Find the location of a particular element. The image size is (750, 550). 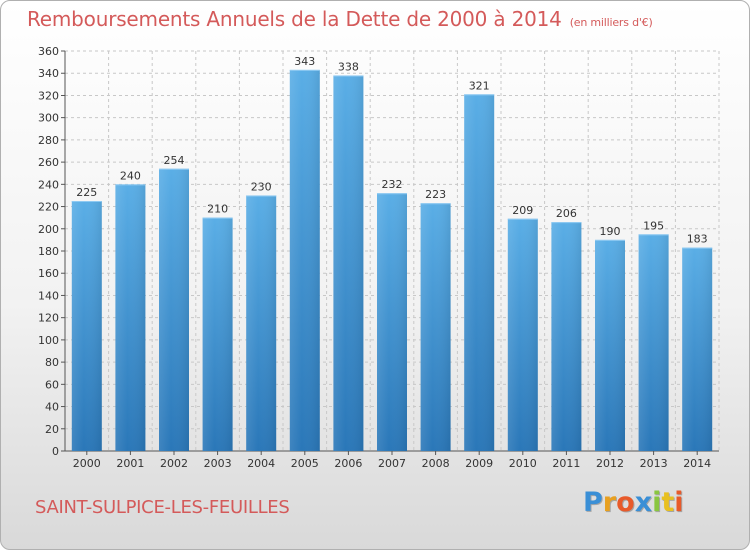

value-label: 210 is located at coordinates (217, 209).